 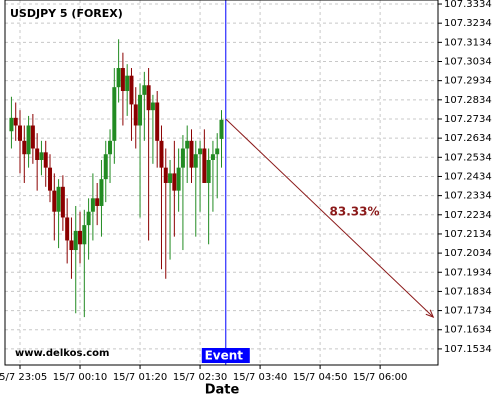 I want to click on event-badge, so click(x=225, y=355).